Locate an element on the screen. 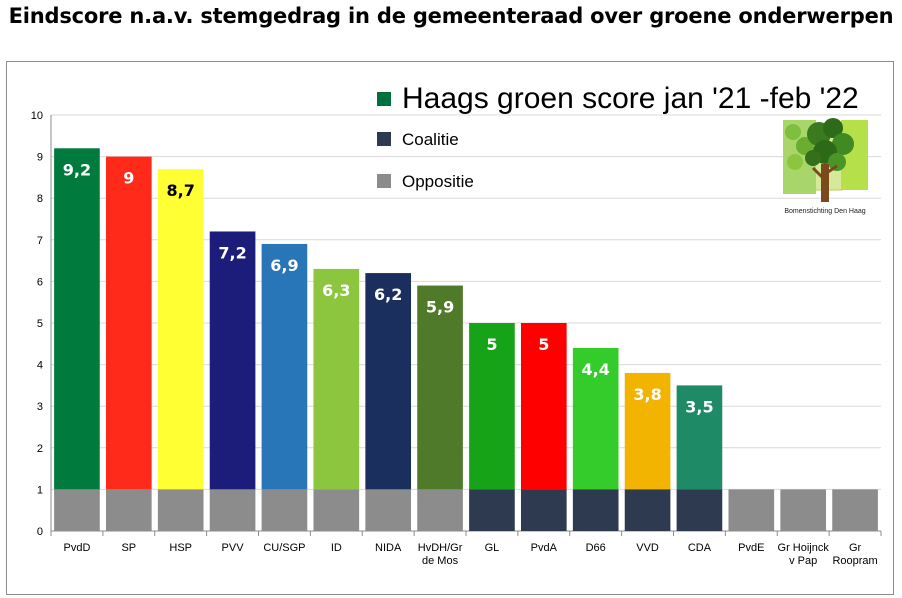 Image resolution: width=902 pixels, height=598 pixels. legend-entry-oppositie: Oppositie is located at coordinates (425, 181).